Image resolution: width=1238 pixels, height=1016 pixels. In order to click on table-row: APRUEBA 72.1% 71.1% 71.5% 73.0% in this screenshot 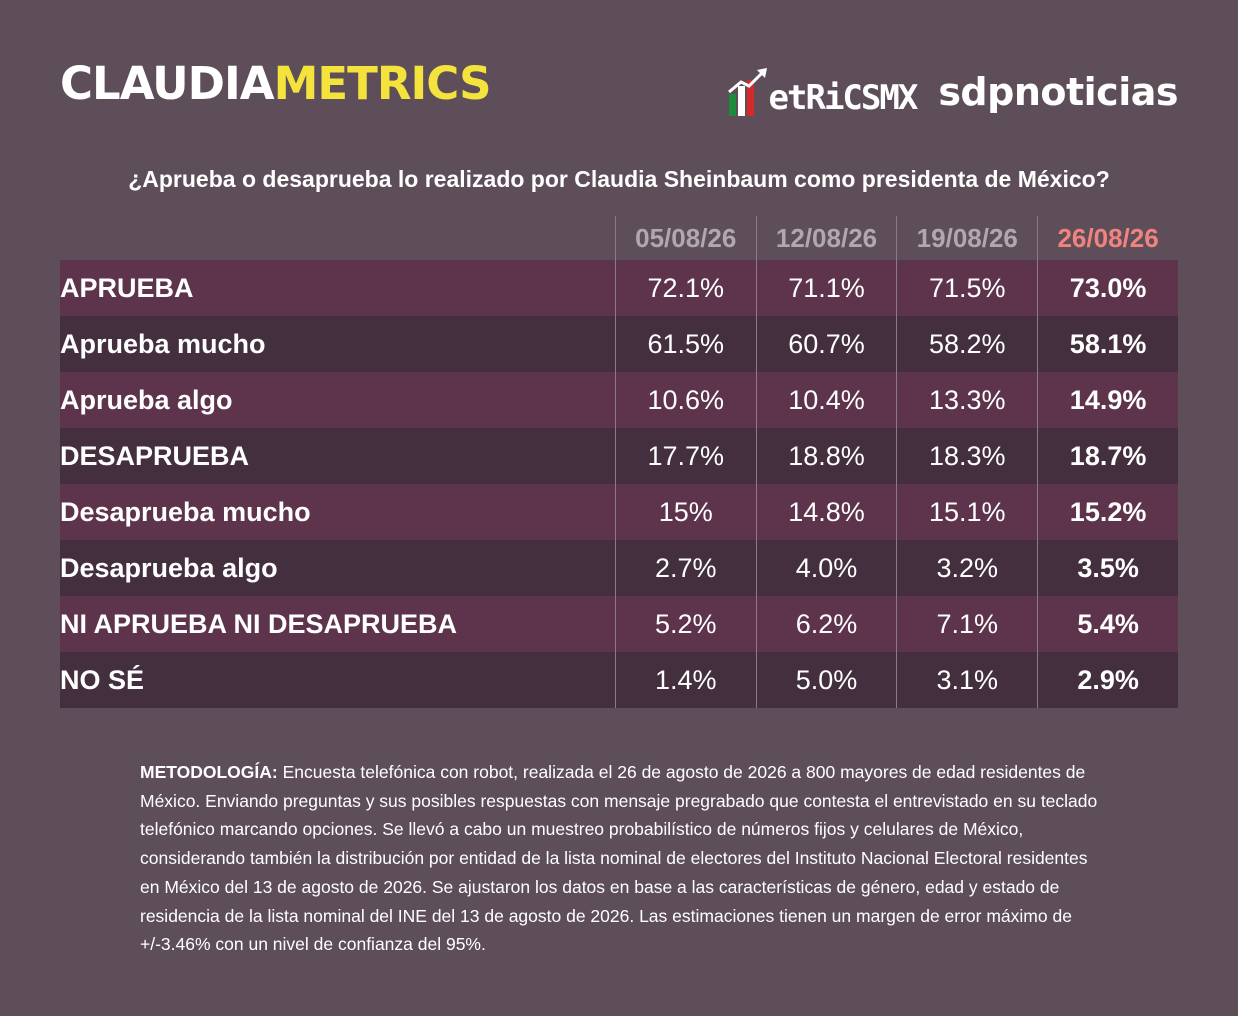, I will do `click(619, 288)`.